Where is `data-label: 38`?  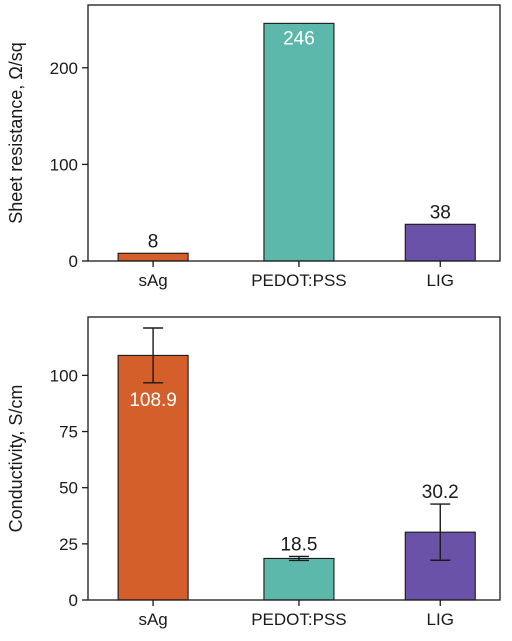
data-label: 38 is located at coordinates (440, 212).